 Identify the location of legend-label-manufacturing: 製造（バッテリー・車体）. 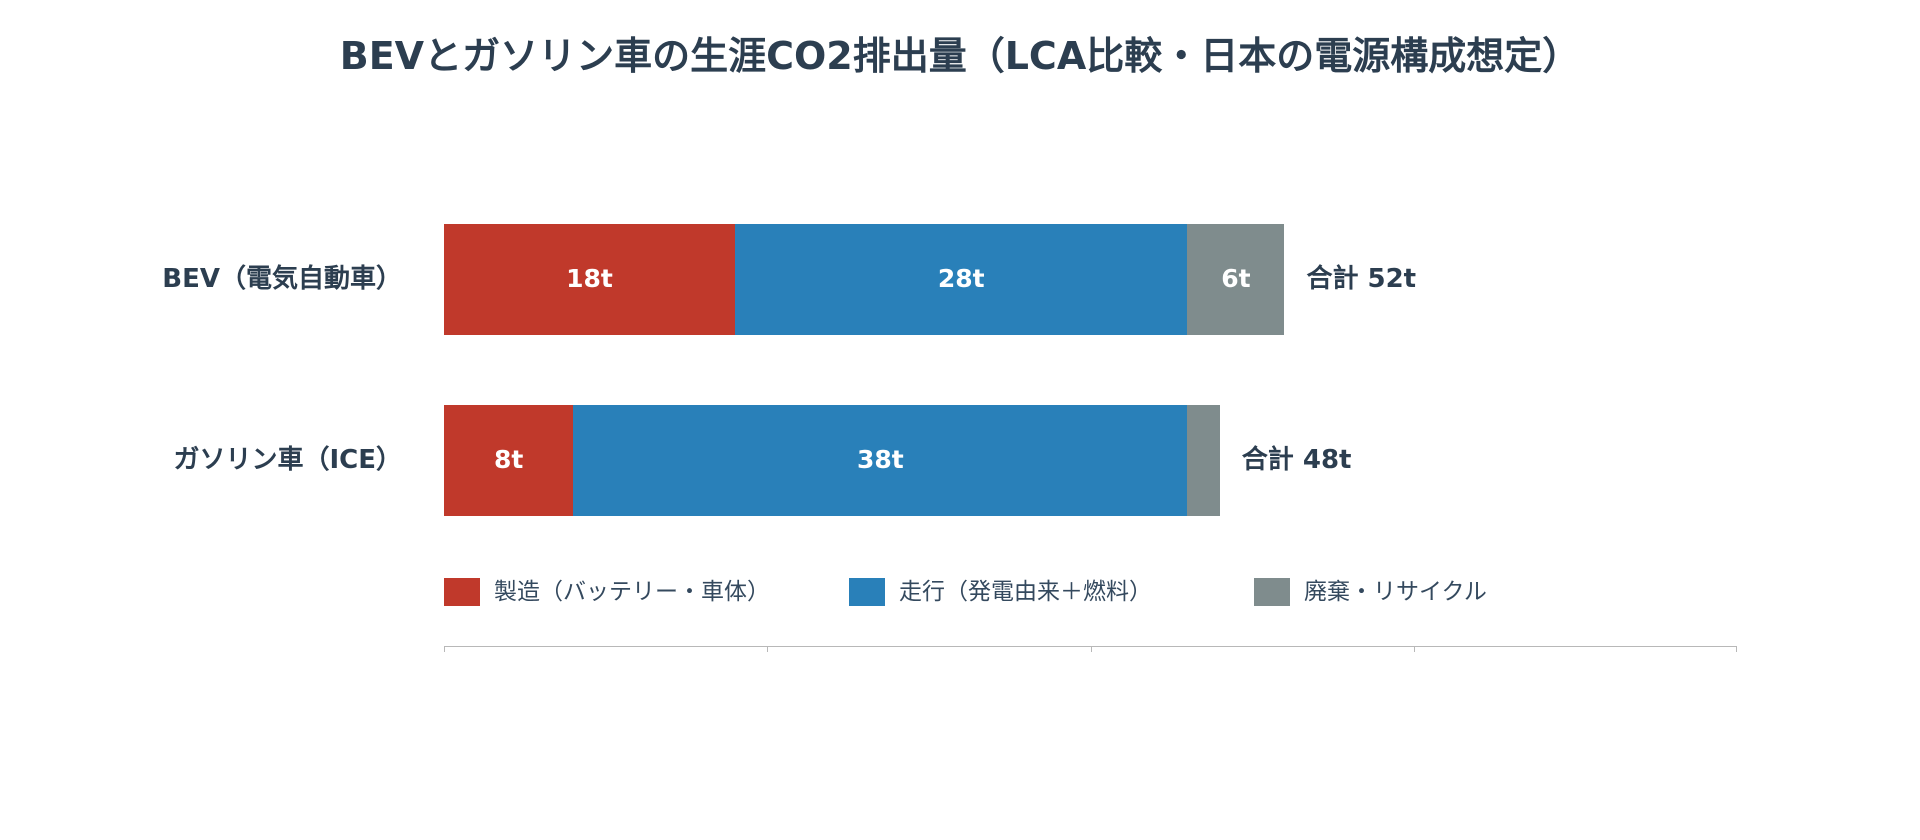
(632, 592).